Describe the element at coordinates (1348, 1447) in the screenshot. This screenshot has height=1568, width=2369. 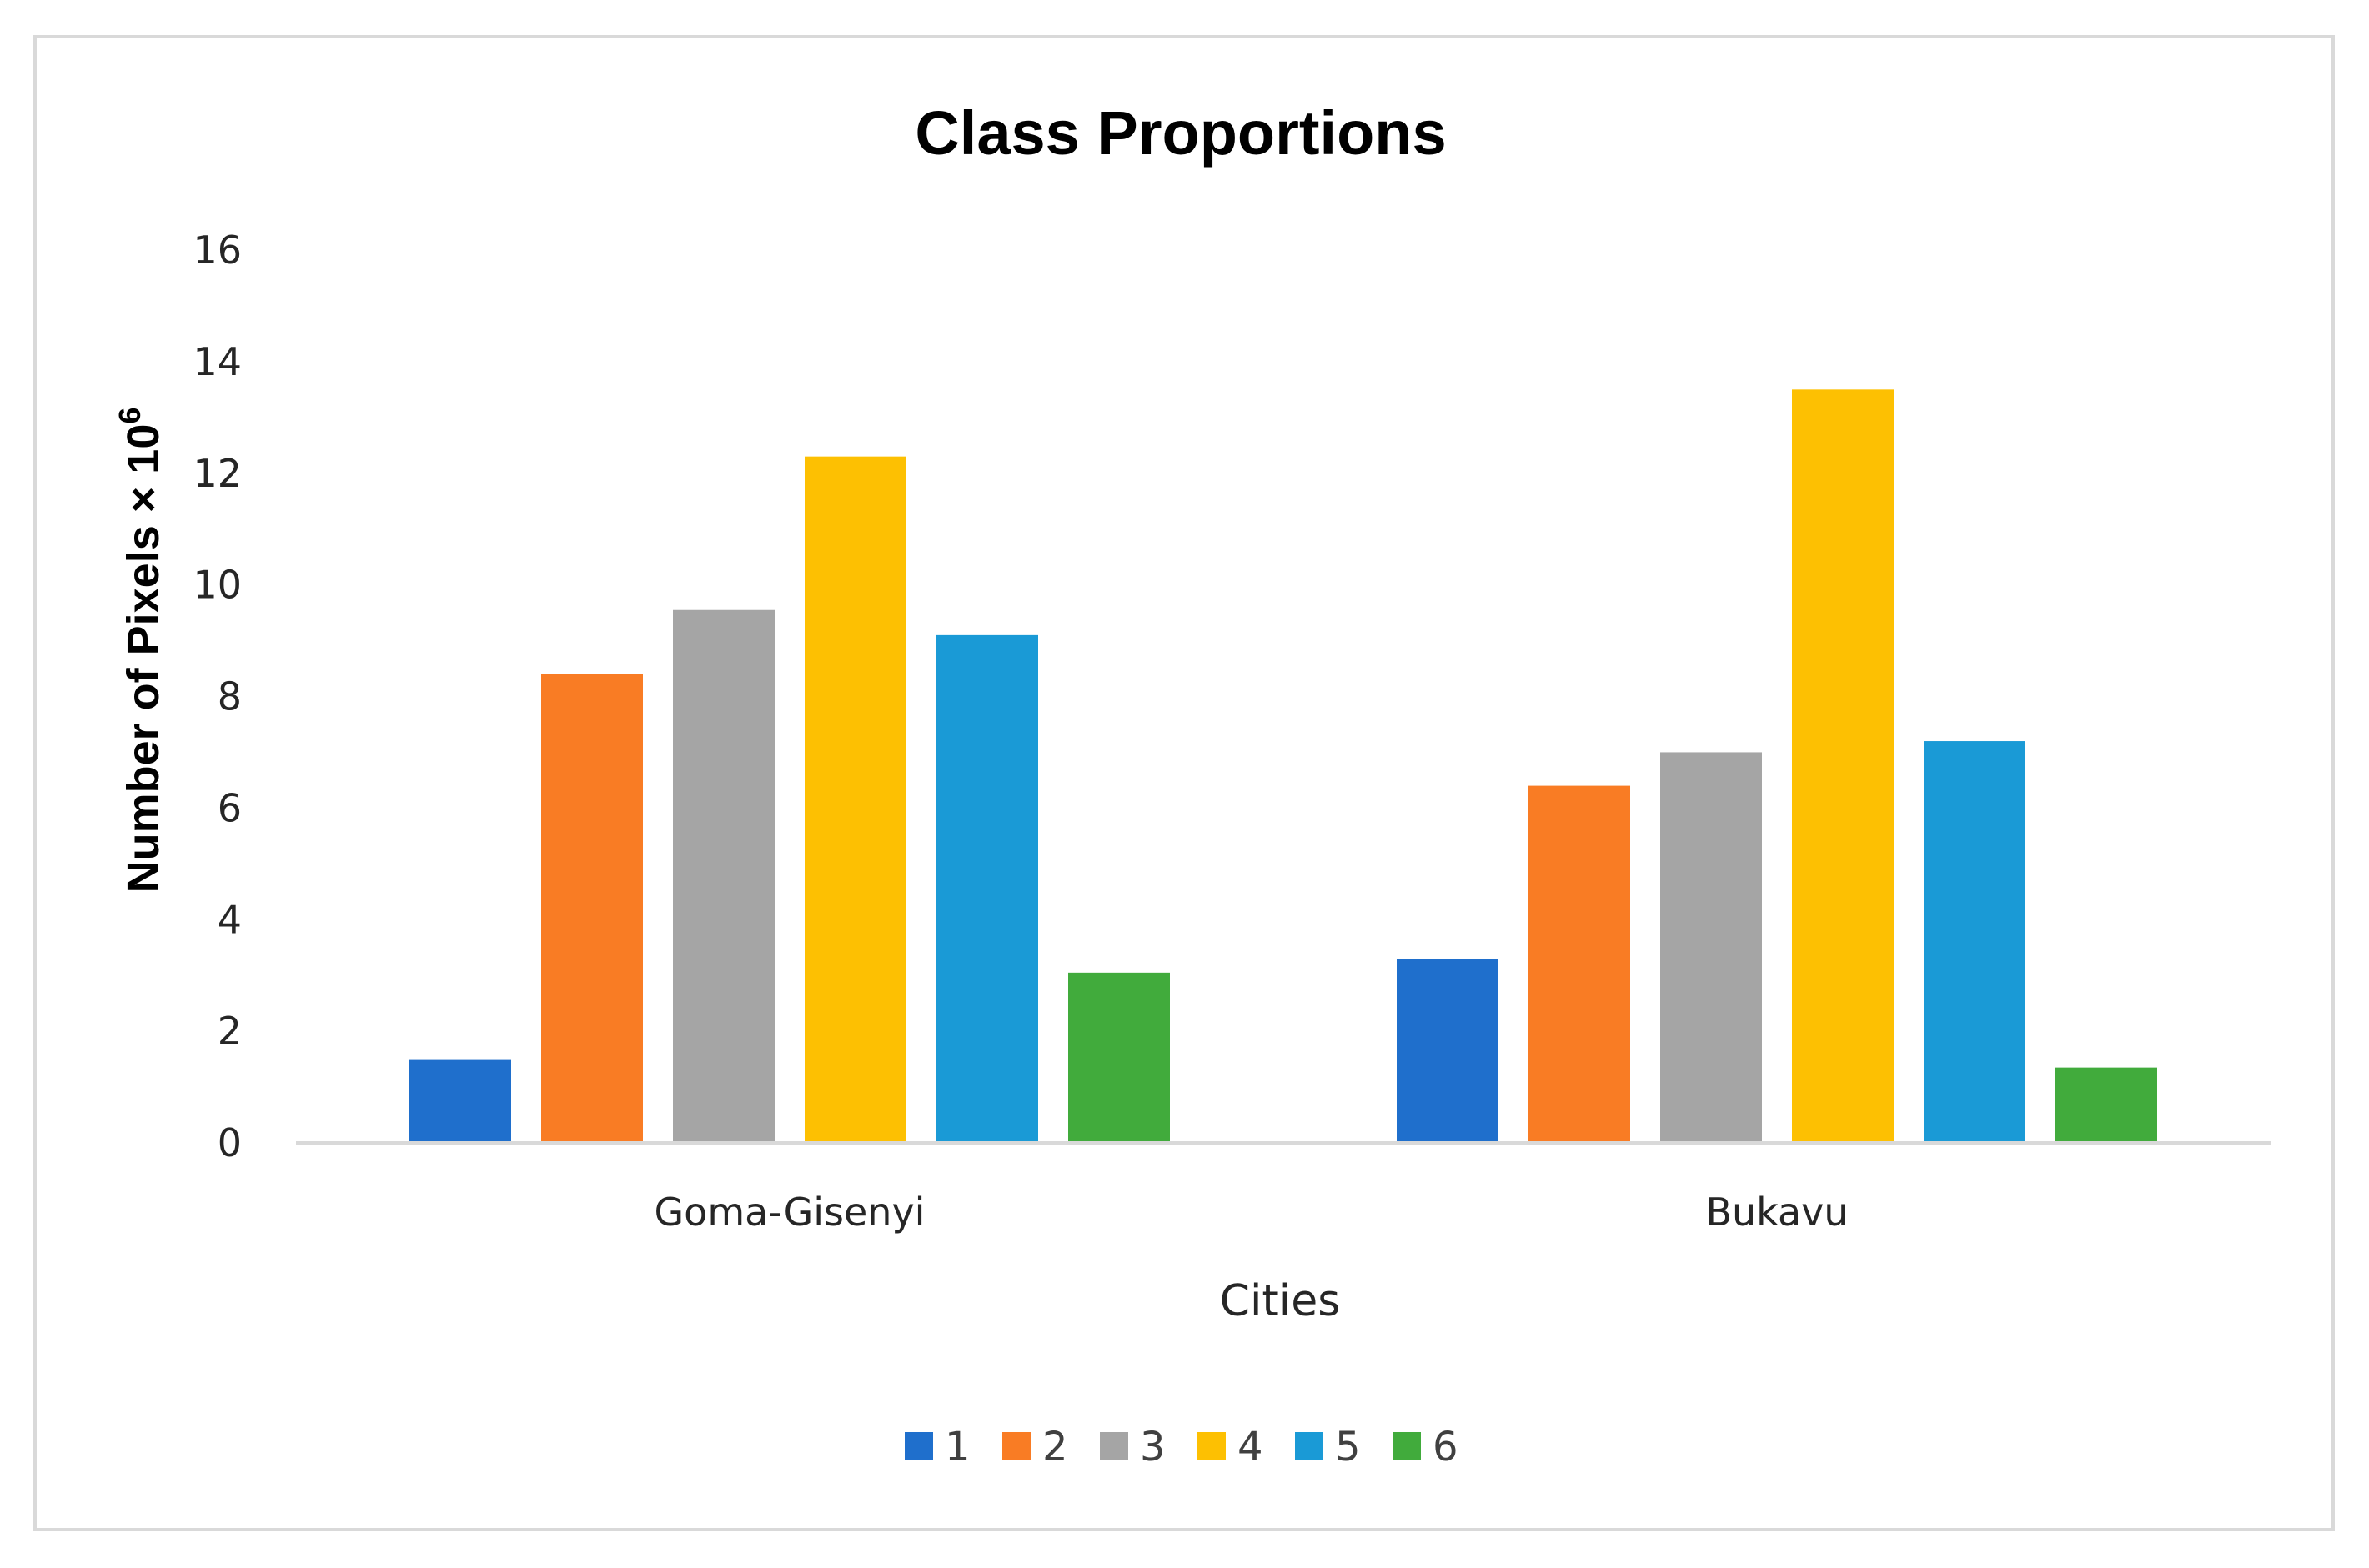
I see `legend-label-5: 5` at that location.